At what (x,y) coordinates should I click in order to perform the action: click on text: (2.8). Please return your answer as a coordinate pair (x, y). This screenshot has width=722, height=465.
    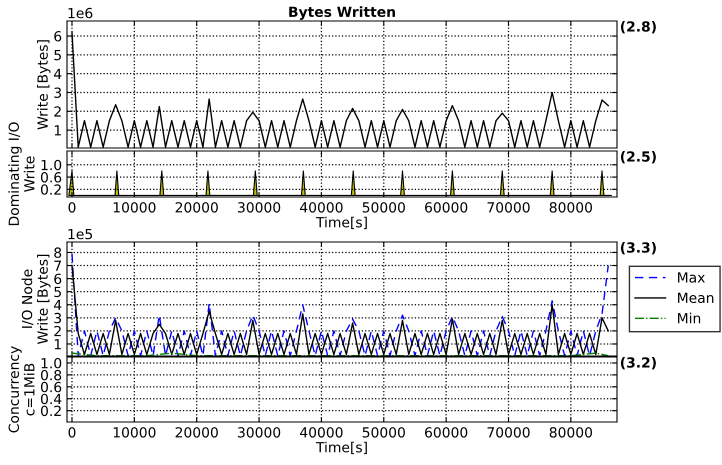
    Looking at the image, I should click on (638, 27).